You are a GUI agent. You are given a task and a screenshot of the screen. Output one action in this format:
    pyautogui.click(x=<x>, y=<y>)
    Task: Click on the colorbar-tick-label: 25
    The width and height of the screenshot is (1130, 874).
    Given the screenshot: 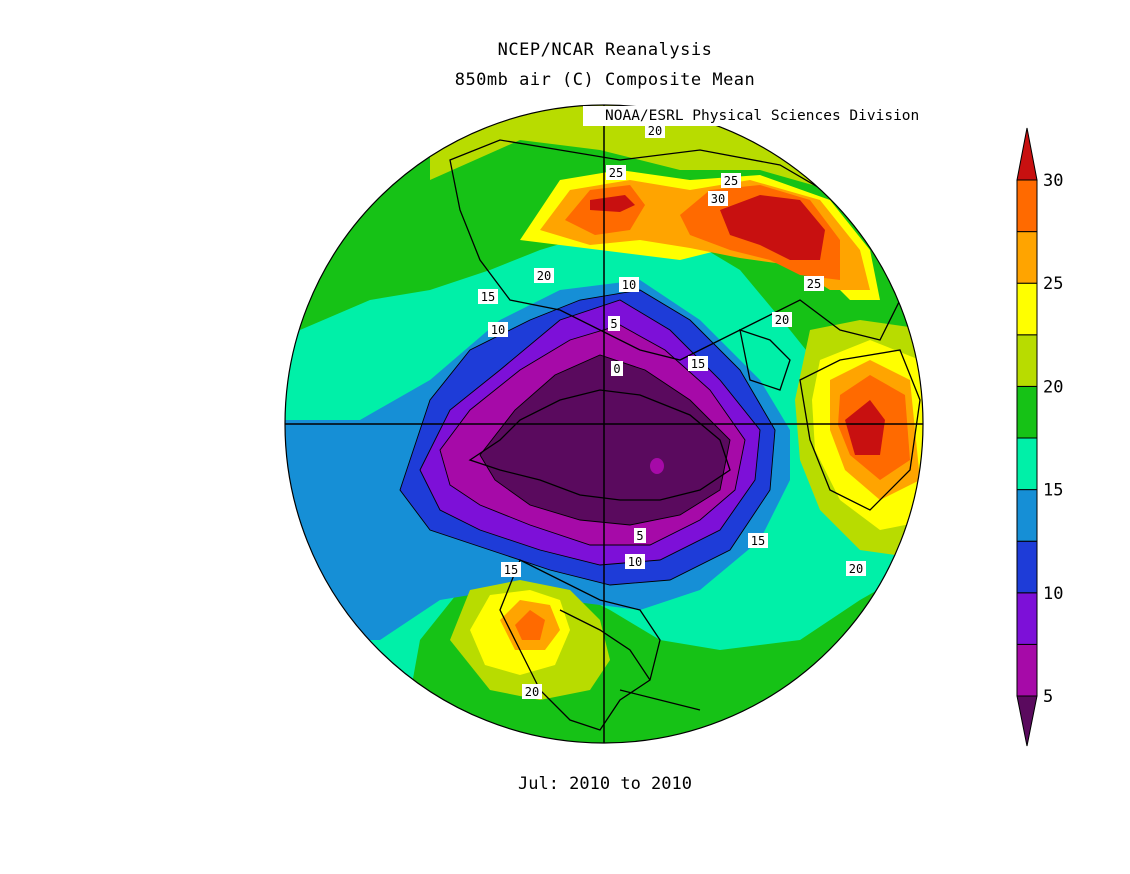 What is the action you would take?
    pyautogui.click(x=1053, y=284)
    